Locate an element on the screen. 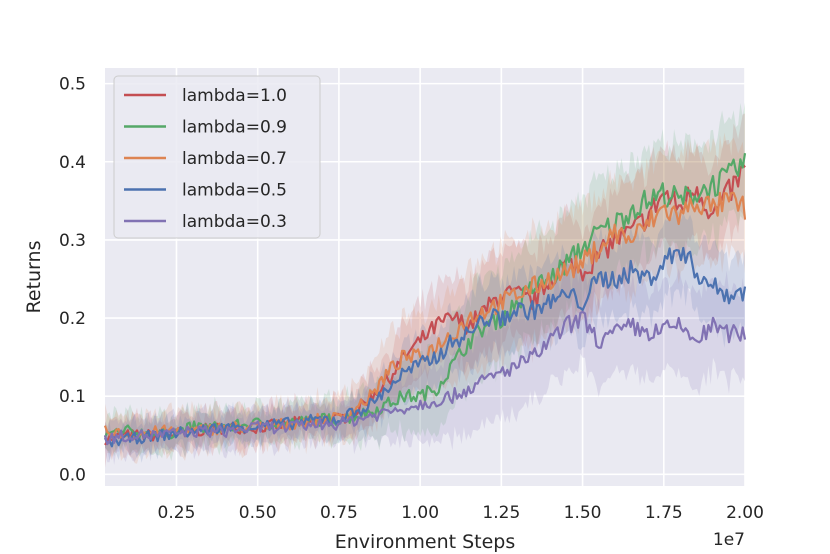 The image size is (830, 554). legend-label: lambda=0.3 is located at coordinates (234, 222).